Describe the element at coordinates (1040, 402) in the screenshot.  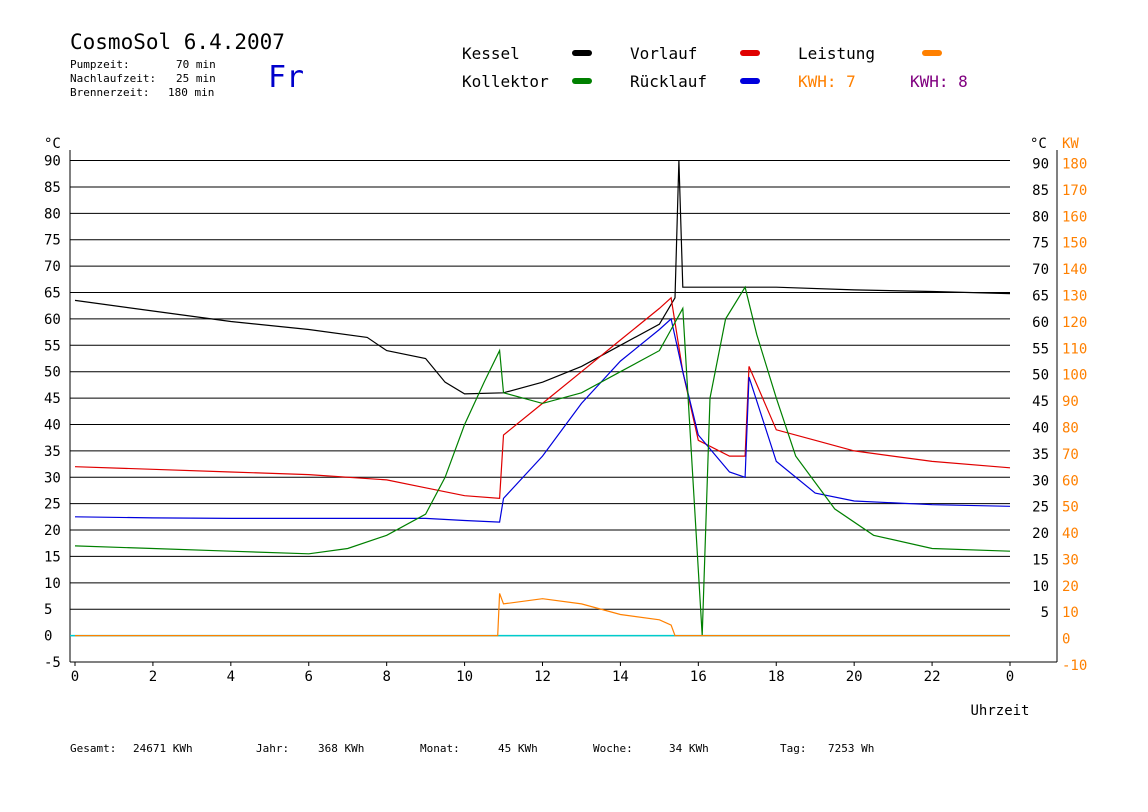
I see `y-tick-right-45: 45` at that location.